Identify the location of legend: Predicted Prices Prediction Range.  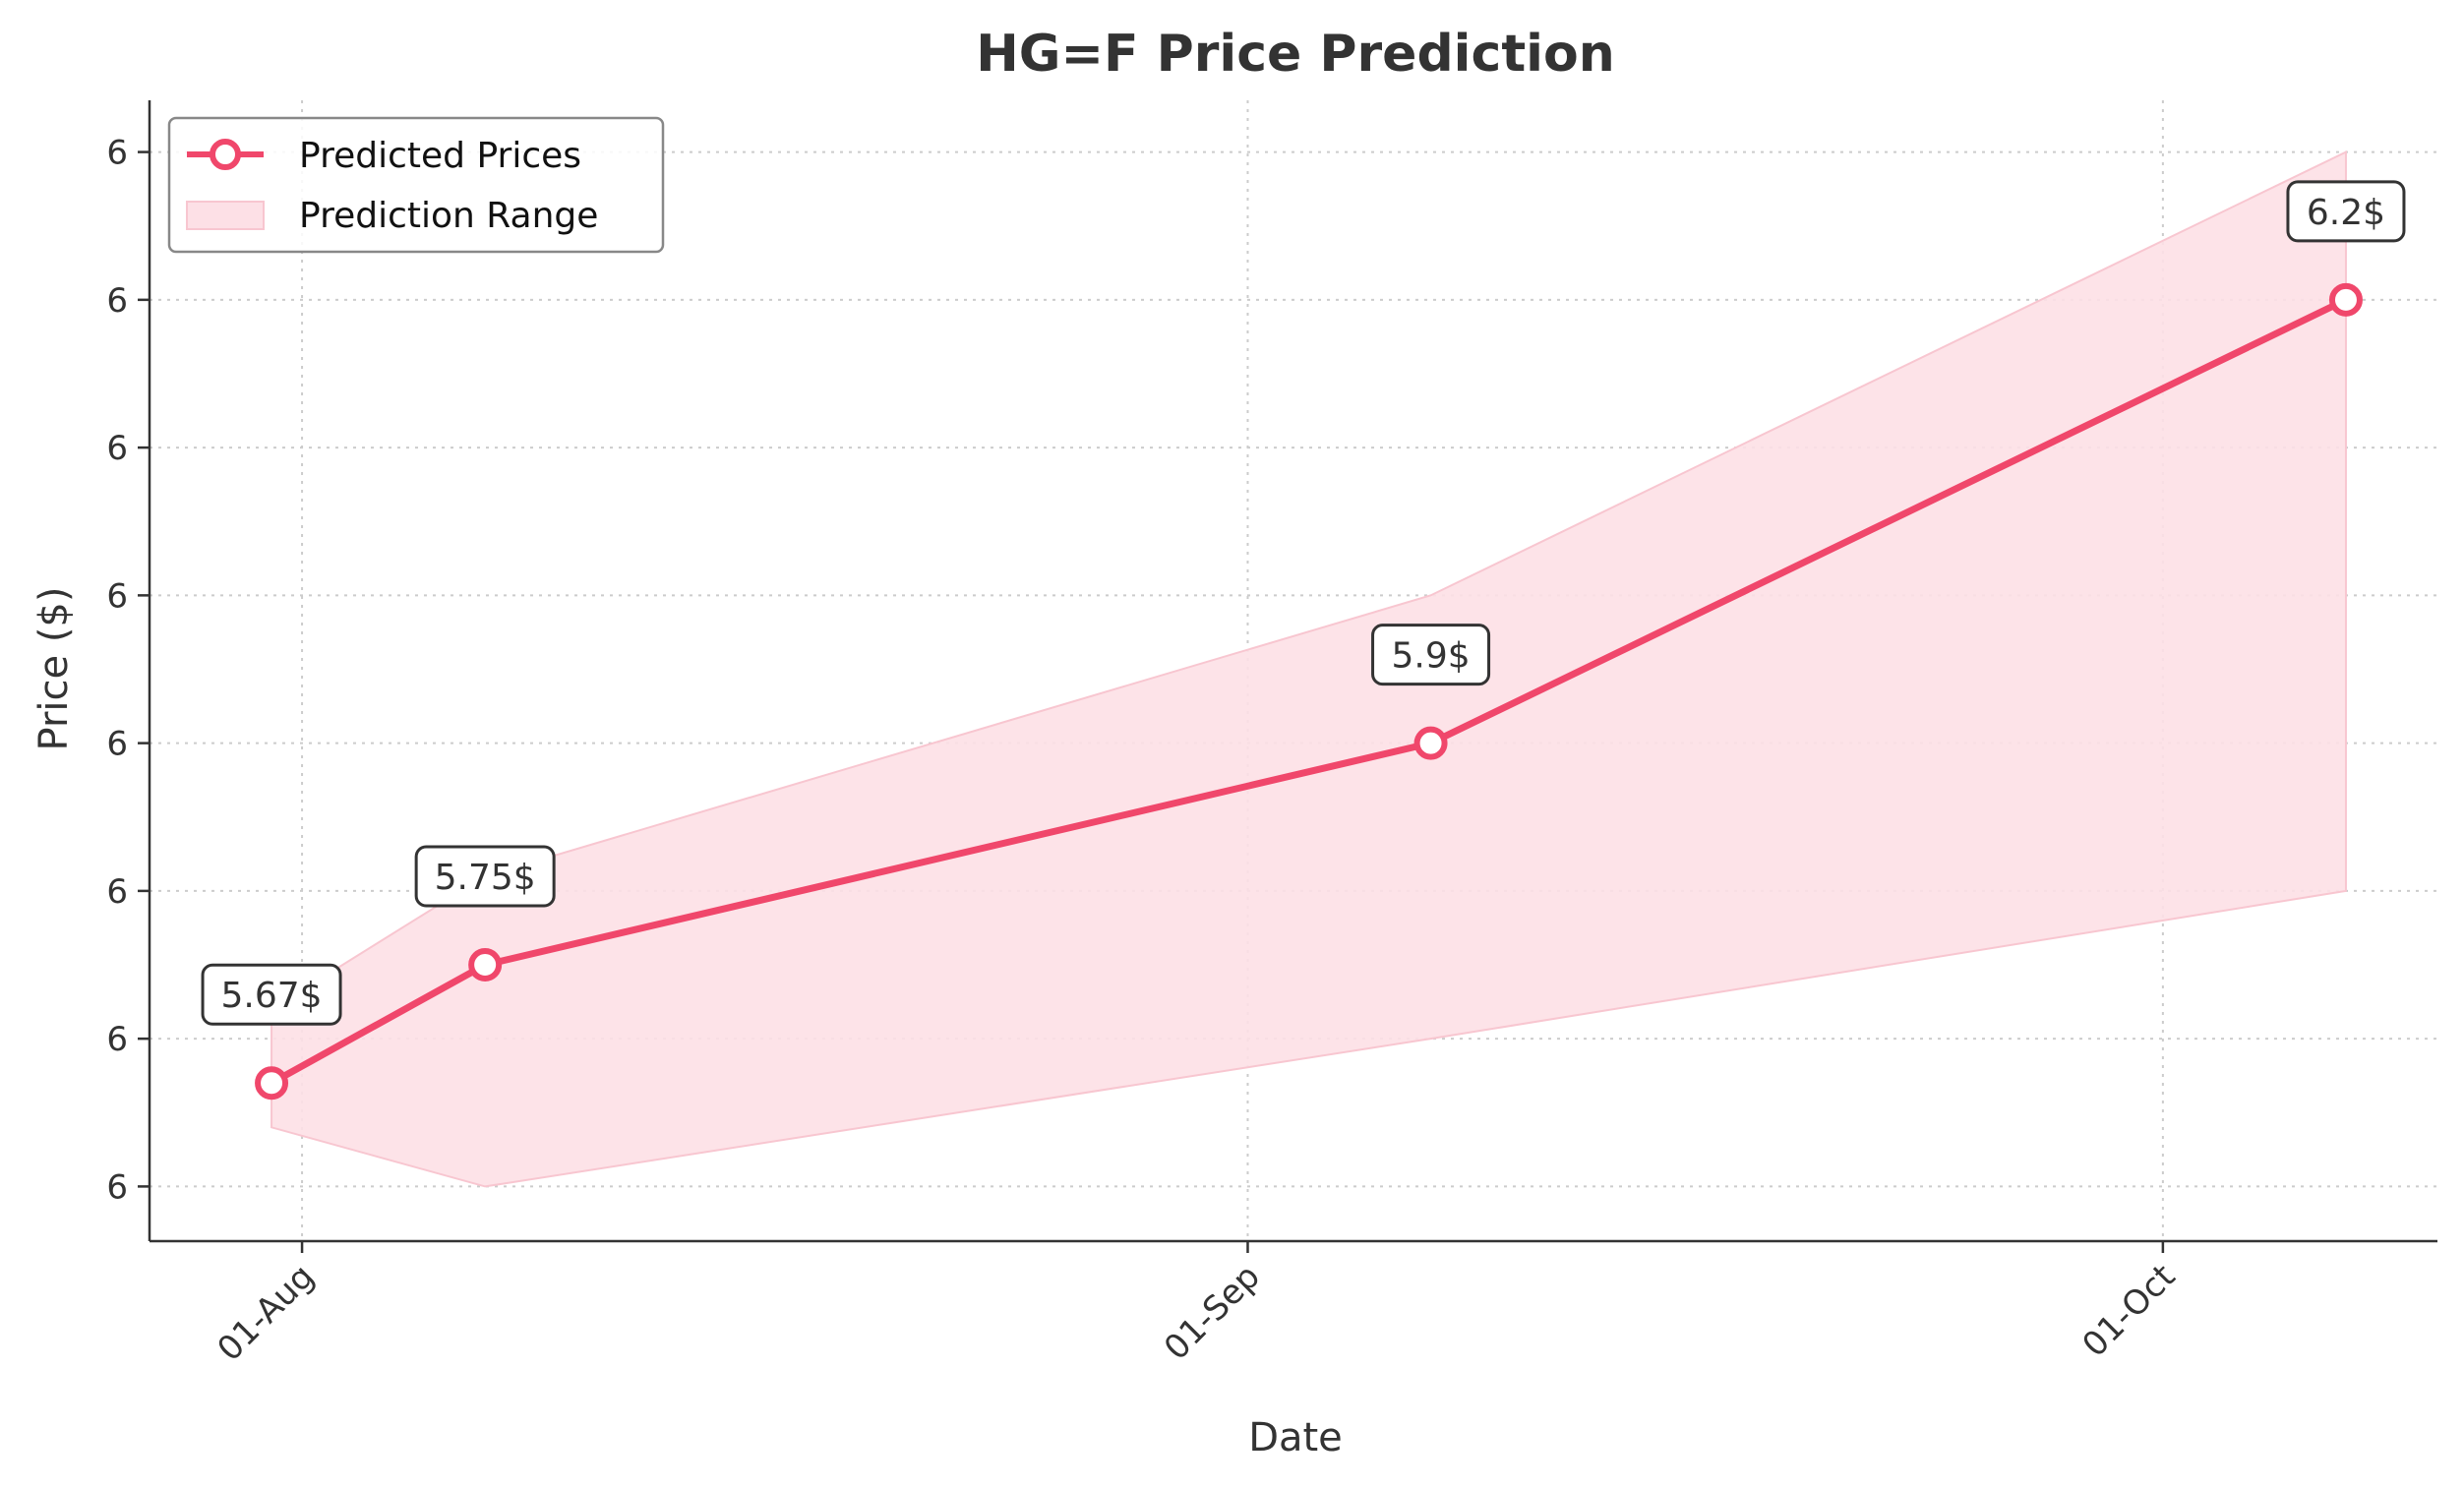
(416, 185).